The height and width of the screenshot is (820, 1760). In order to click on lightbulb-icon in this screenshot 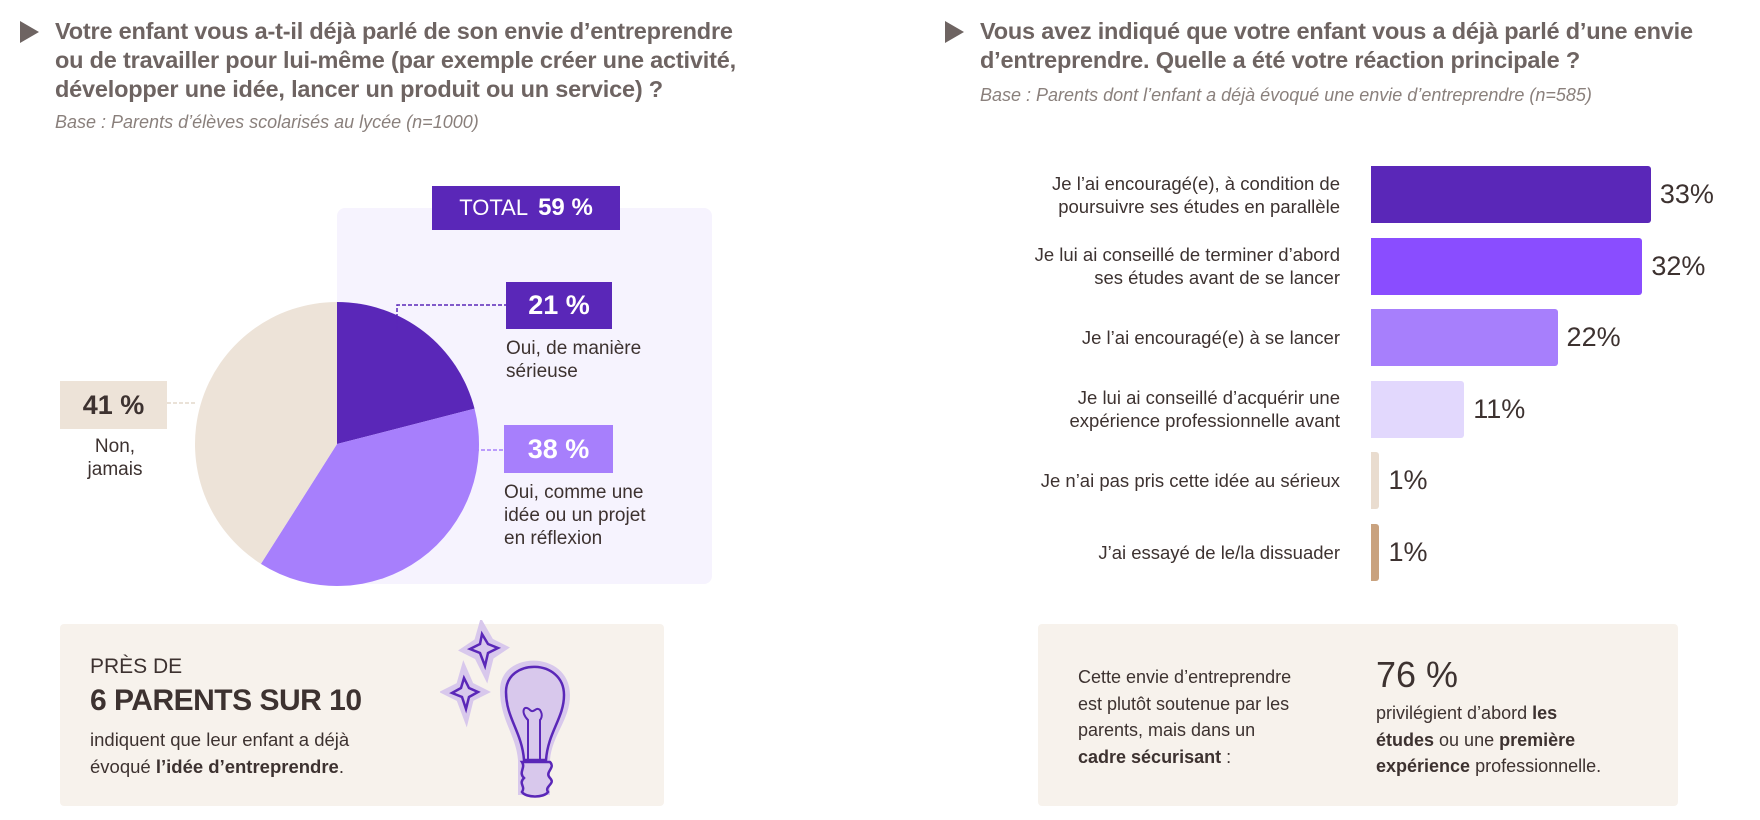, I will do `click(505, 709)`.